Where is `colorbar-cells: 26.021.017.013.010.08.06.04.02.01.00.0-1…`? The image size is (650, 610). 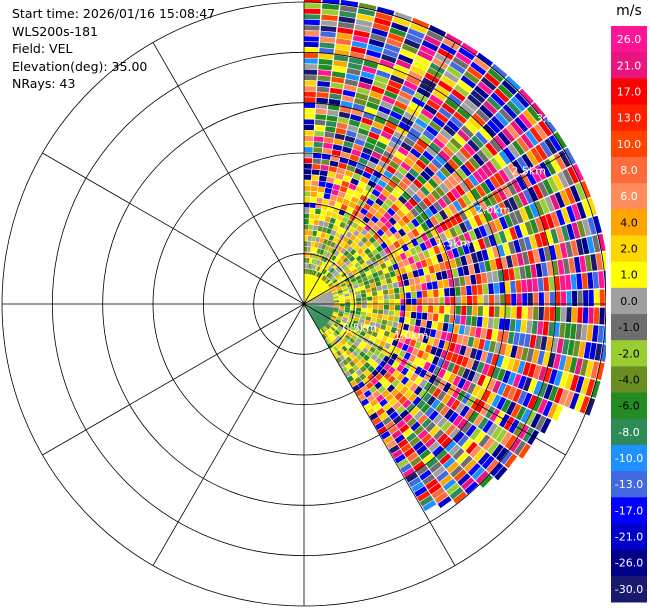
colorbar-cells: 26.021.017.013.010.08.06.04.02.01.00.0-1… is located at coordinates (629, 314).